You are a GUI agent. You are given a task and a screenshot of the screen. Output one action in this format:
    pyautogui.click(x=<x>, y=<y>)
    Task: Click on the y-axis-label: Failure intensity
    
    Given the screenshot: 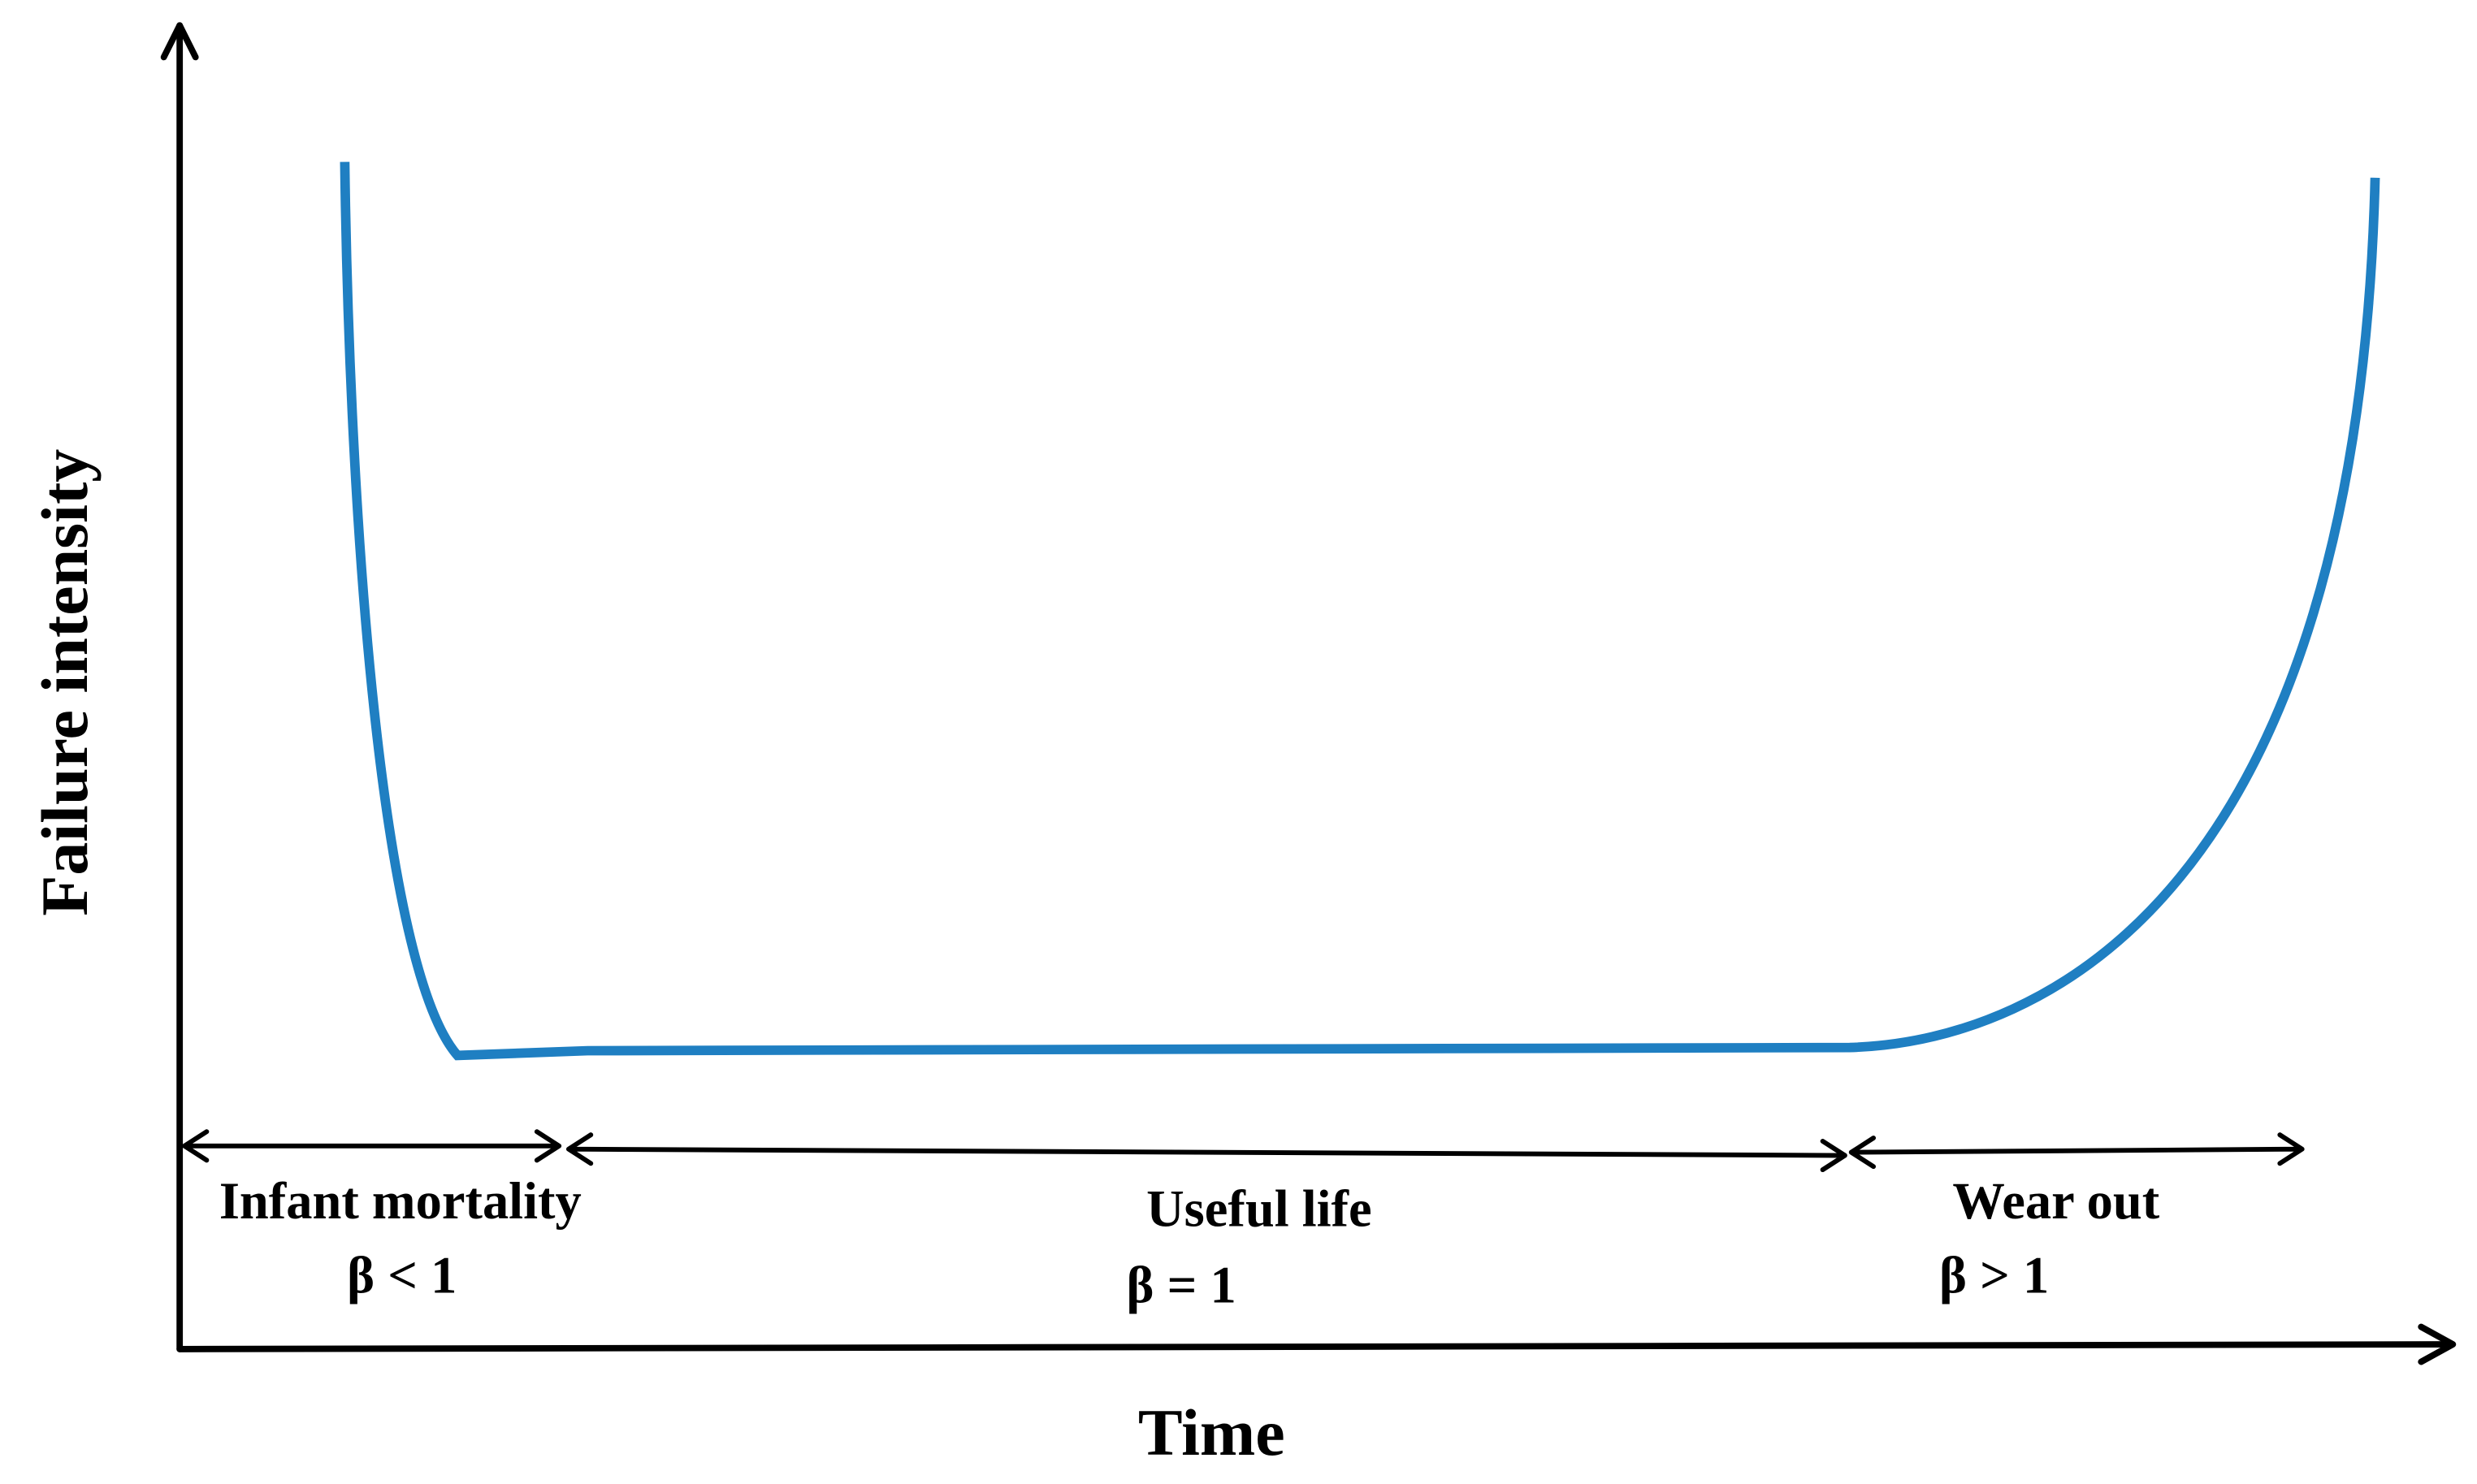 What is the action you would take?
    pyautogui.click(x=65, y=682)
    